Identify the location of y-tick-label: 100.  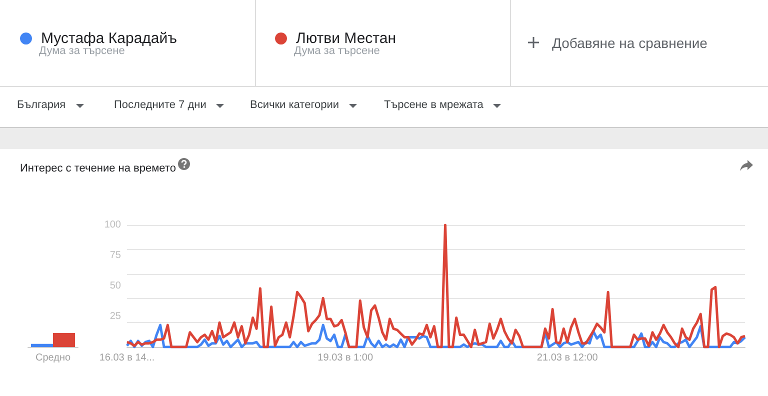
(113, 225).